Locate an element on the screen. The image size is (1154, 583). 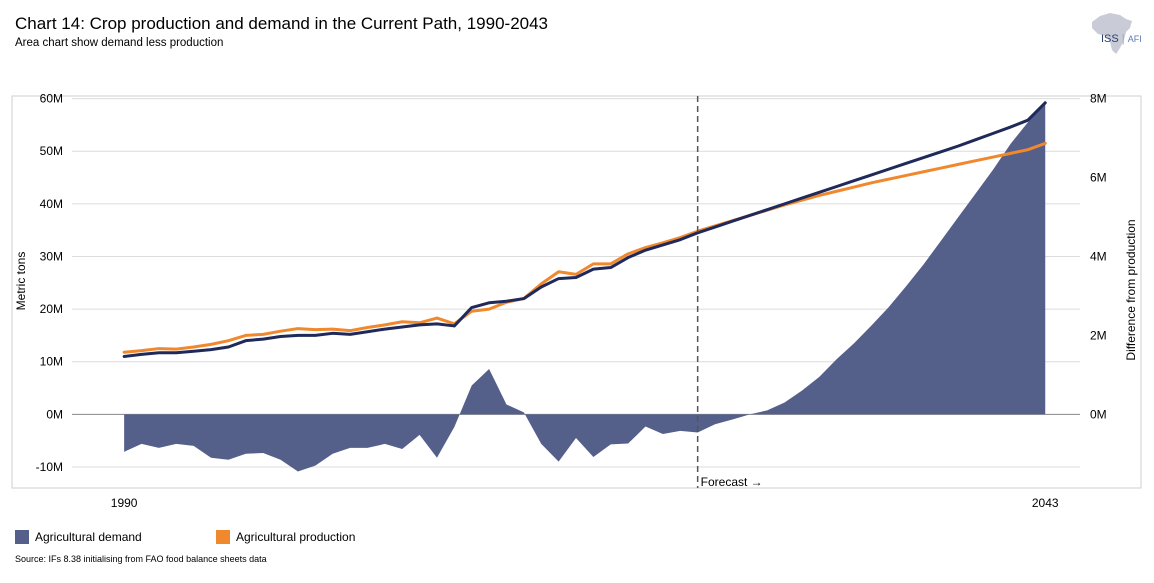
x-tick-label: 1990 is located at coordinates (124, 503).